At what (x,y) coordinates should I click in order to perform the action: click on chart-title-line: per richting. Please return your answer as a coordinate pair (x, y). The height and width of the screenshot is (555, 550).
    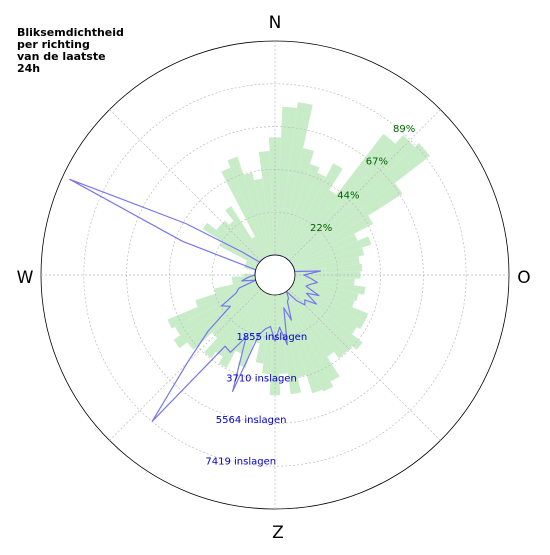
    Looking at the image, I should click on (53, 44).